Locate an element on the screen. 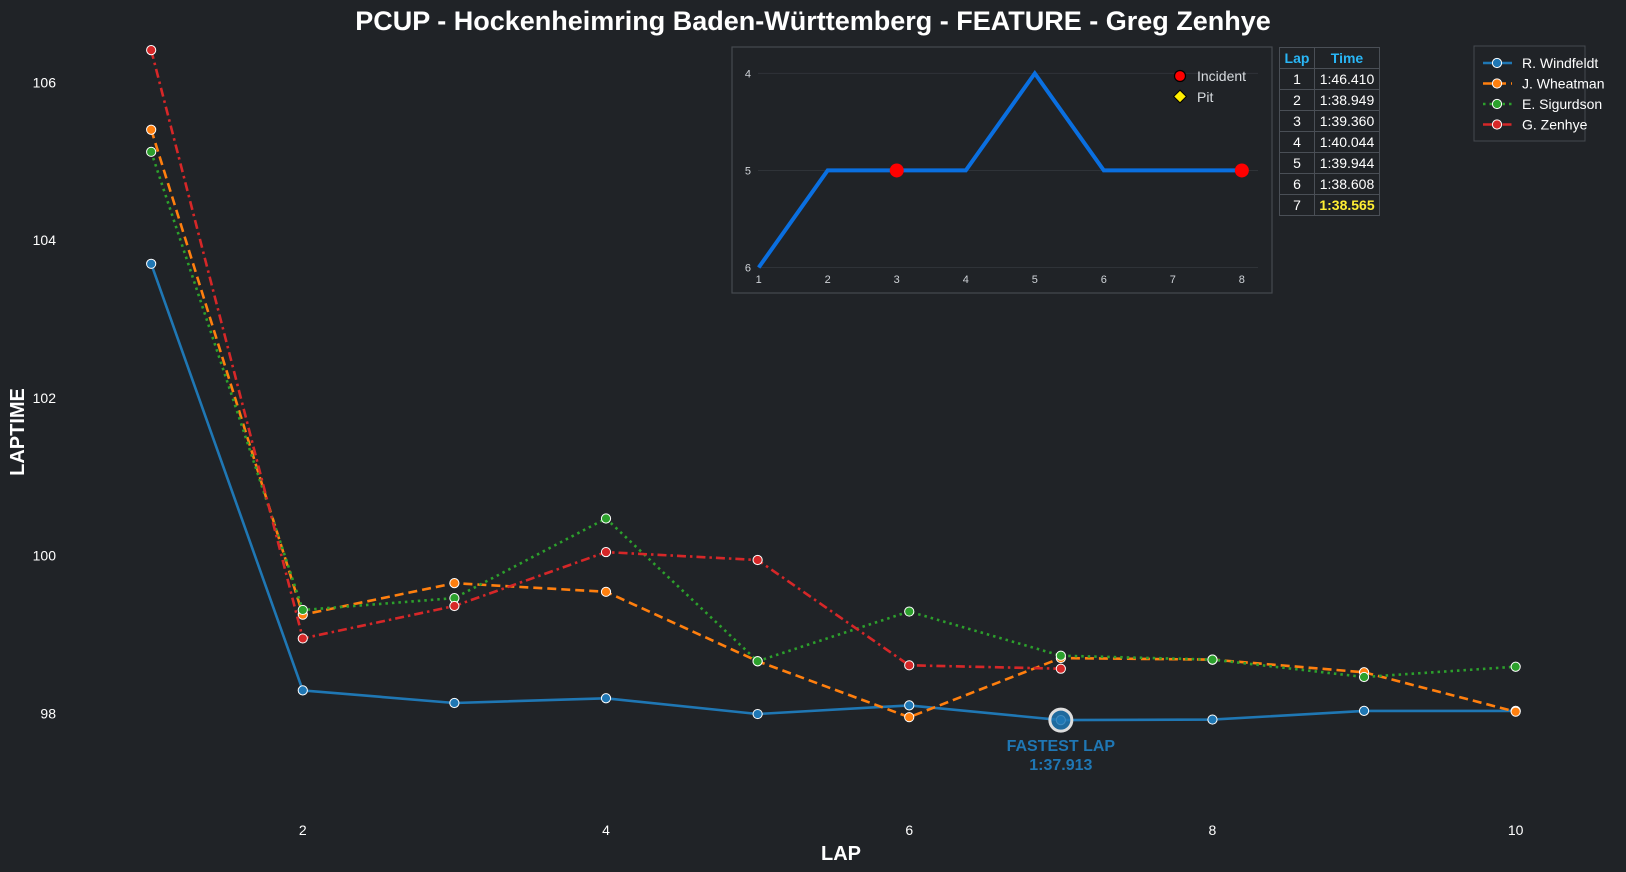  lap-time-cell: 1:39.944 is located at coordinates (1347, 163).